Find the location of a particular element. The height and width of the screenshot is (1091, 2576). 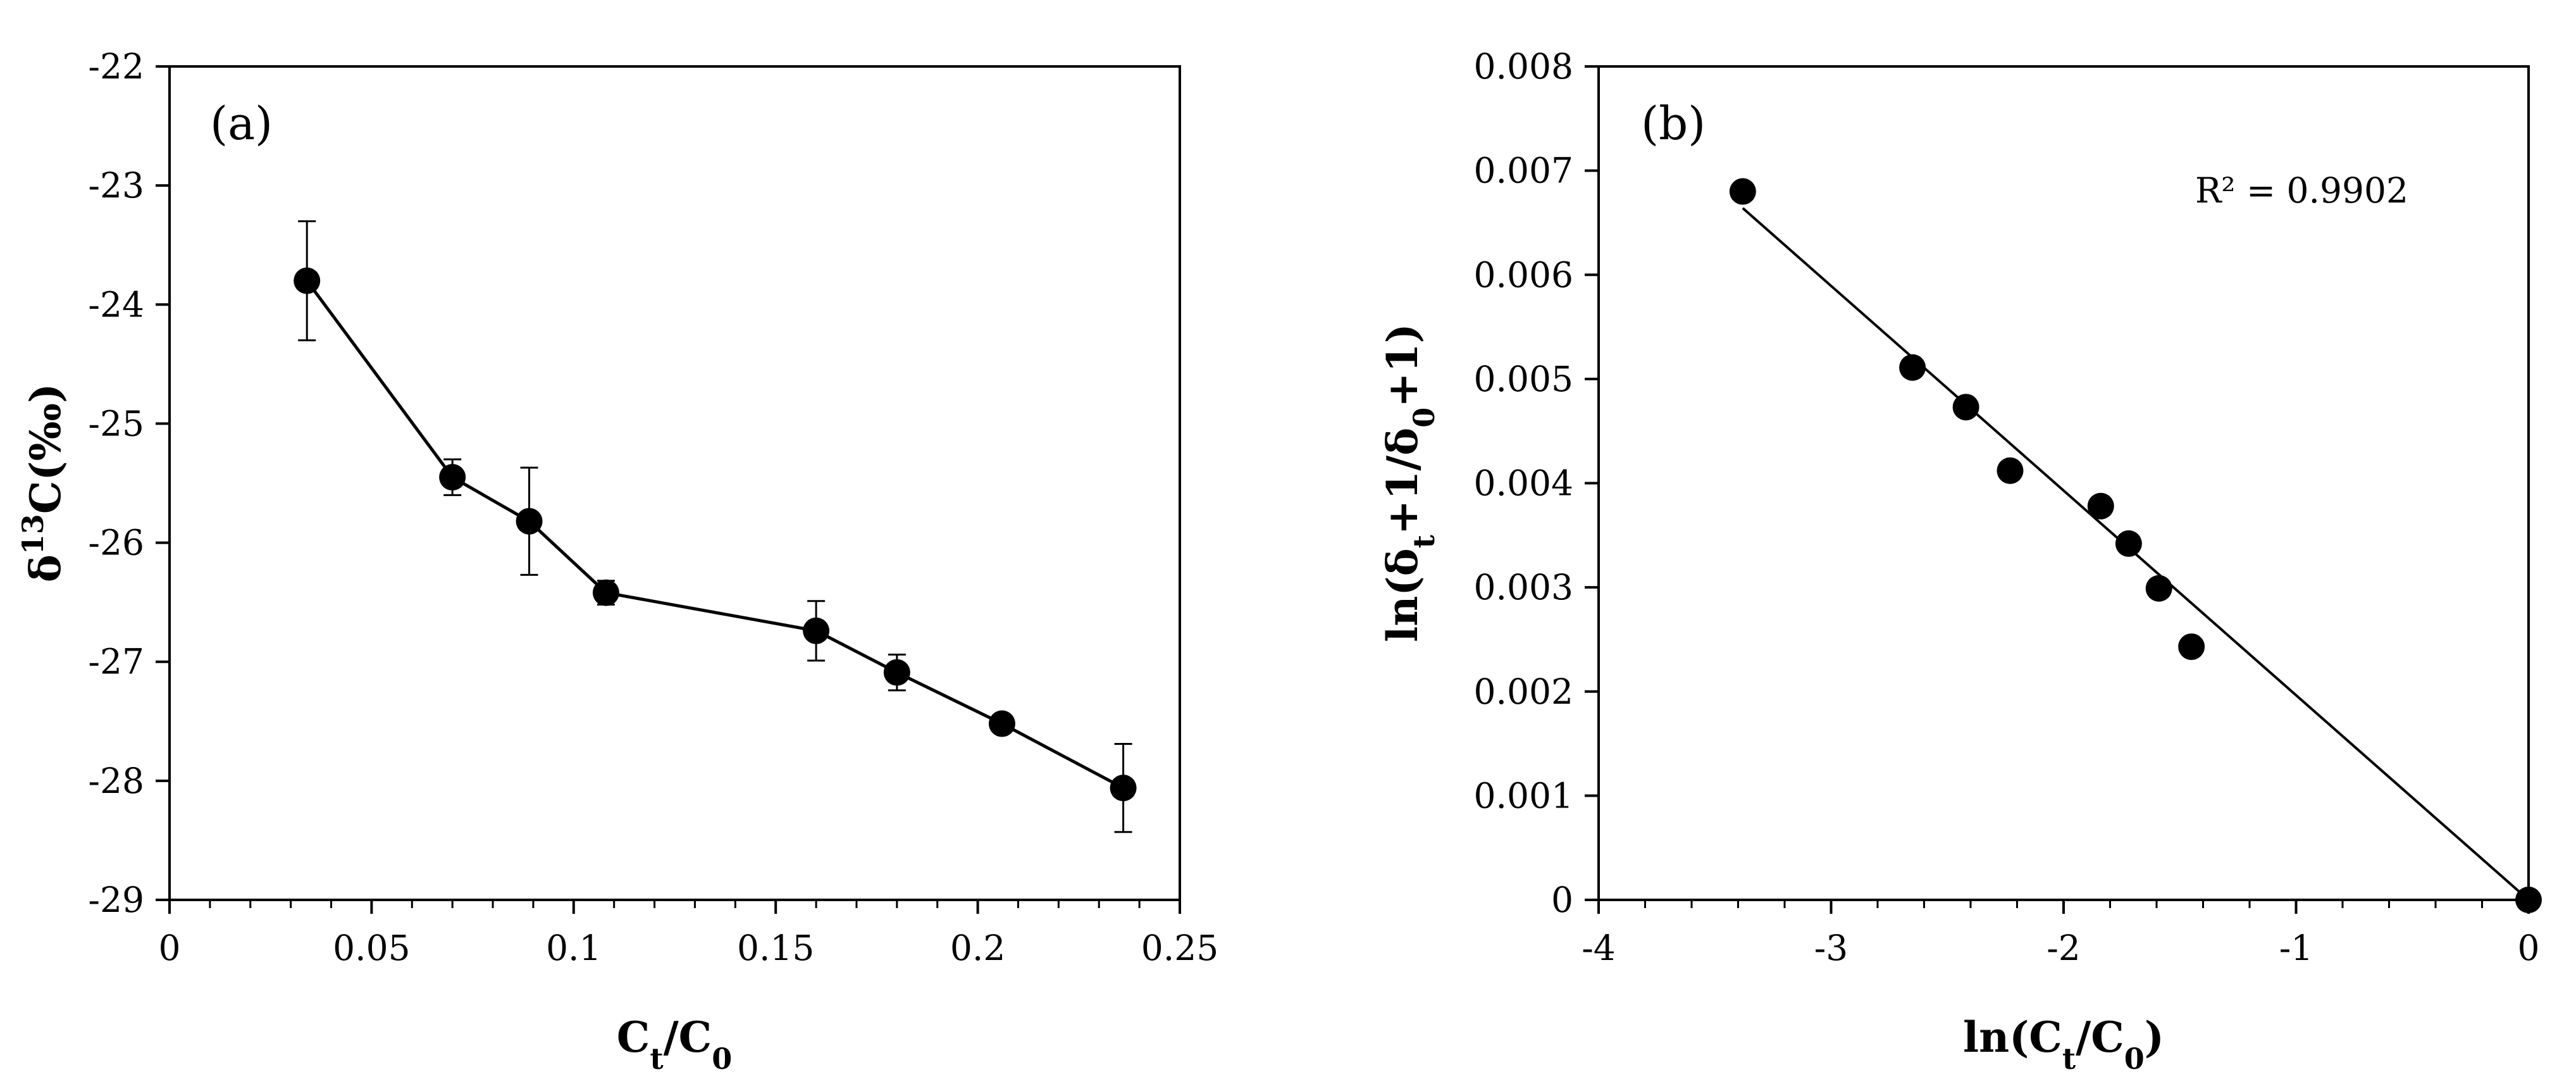

y-tick-label: -28 is located at coordinates (116, 781).